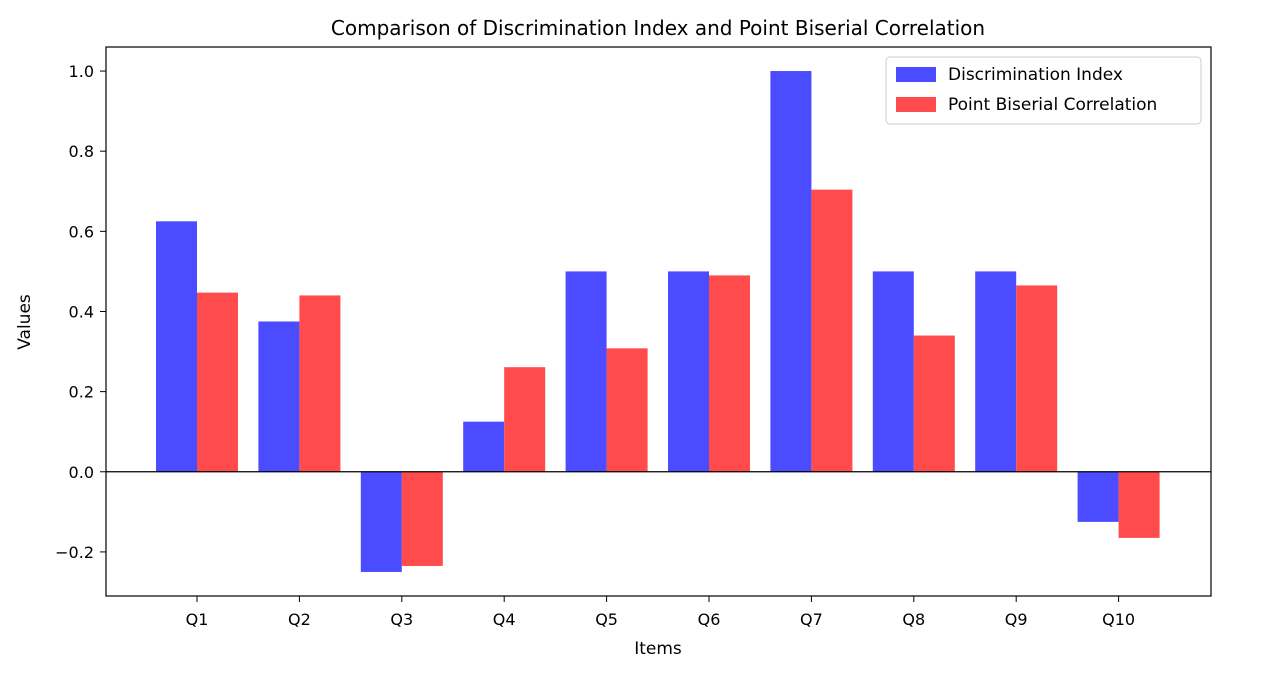 The width and height of the screenshot is (1269, 673). I want to click on y-tick-label: 1.0, so click(81, 71).